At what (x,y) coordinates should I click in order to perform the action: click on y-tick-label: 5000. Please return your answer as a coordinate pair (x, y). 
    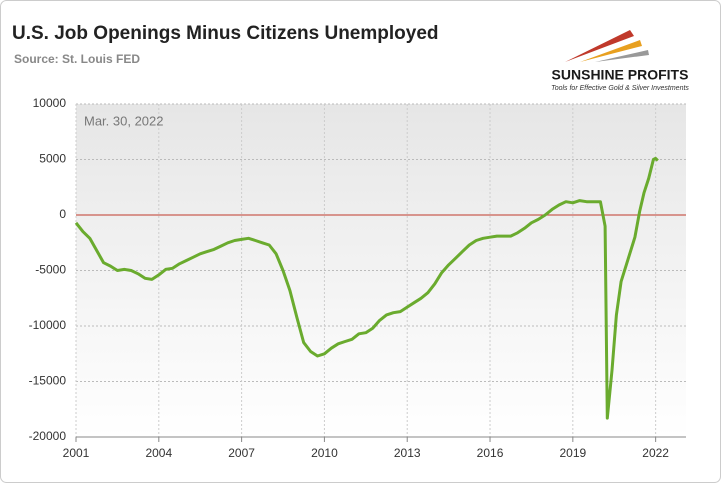
    Looking at the image, I should click on (52, 159).